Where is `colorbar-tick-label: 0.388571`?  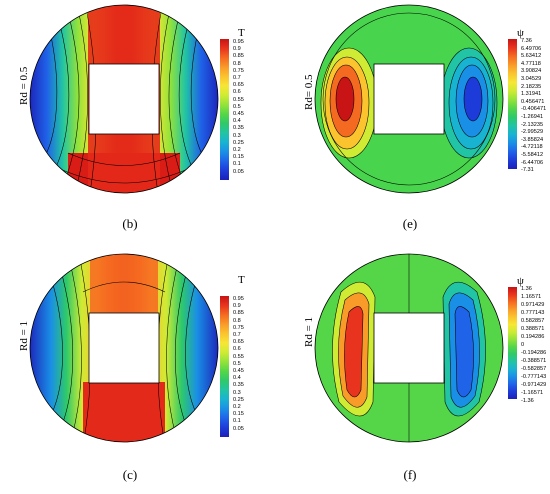
colorbar-tick-label: 0.388571 is located at coordinates (533, 329).